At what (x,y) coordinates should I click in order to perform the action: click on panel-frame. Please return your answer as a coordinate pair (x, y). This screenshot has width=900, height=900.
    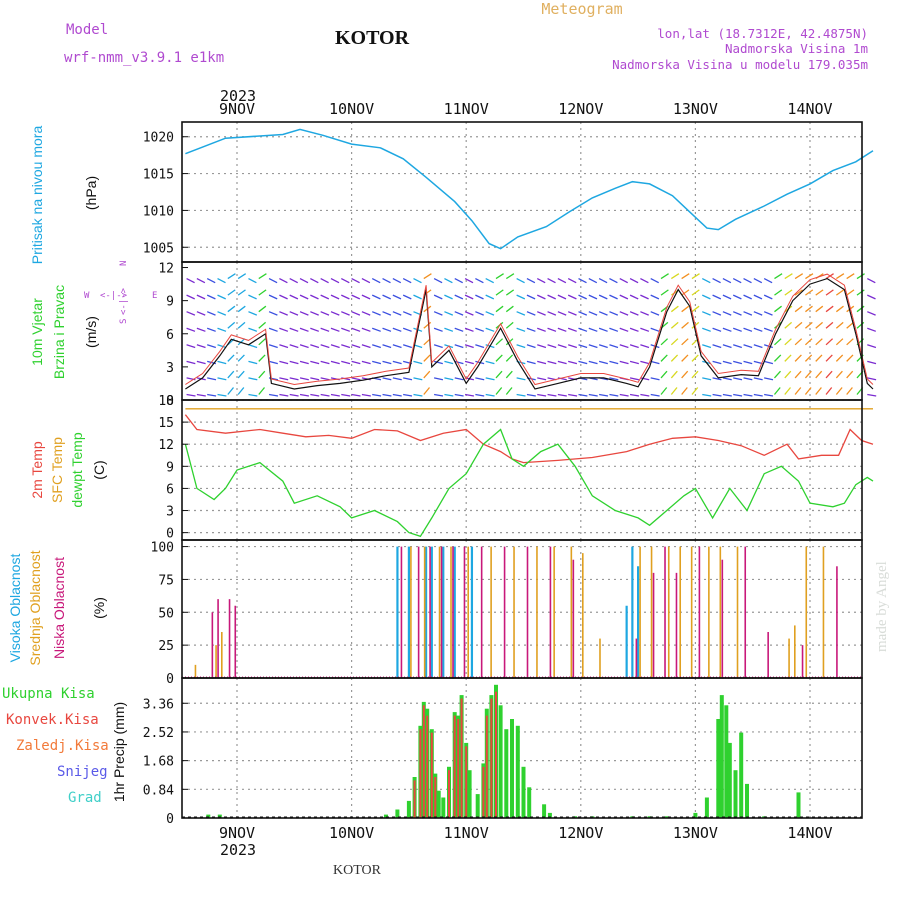
    Looking at the image, I should click on (522, 748).